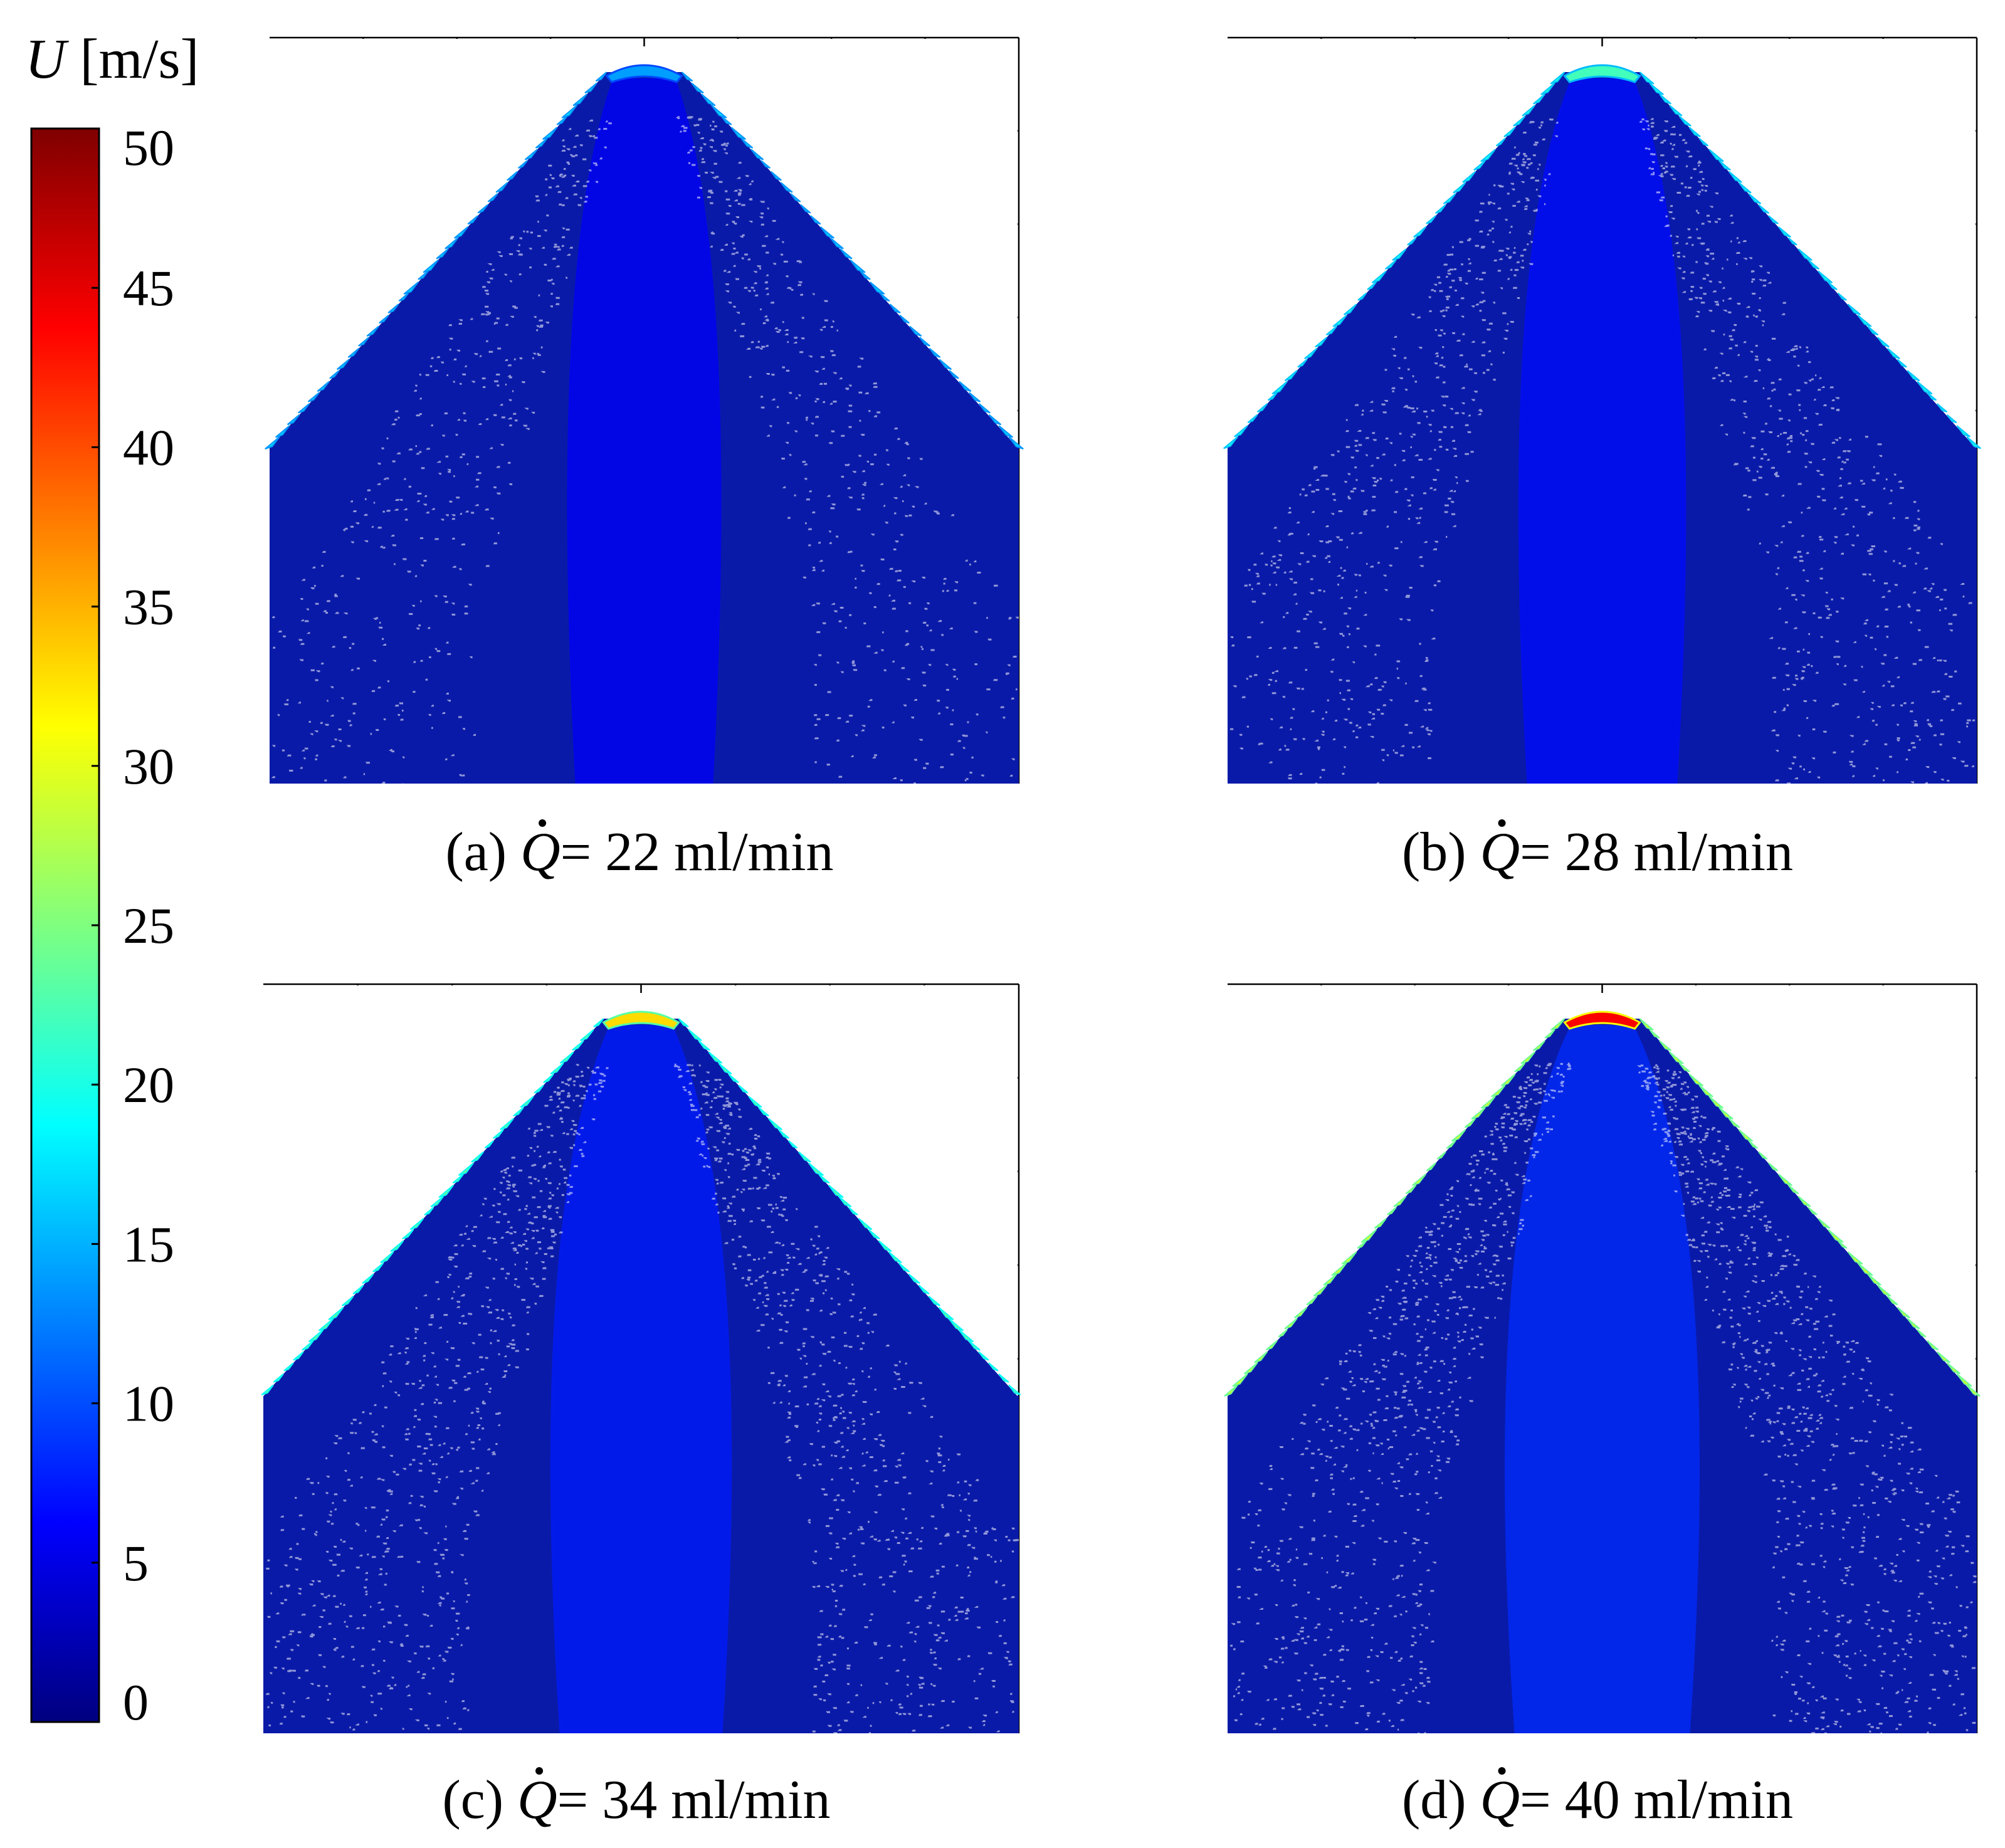 The image size is (2005, 1848). What do you see at coordinates (697, 853) in the screenshot?
I see `panel-a-caption-suffix: = 22 ml/min` at bounding box center [697, 853].